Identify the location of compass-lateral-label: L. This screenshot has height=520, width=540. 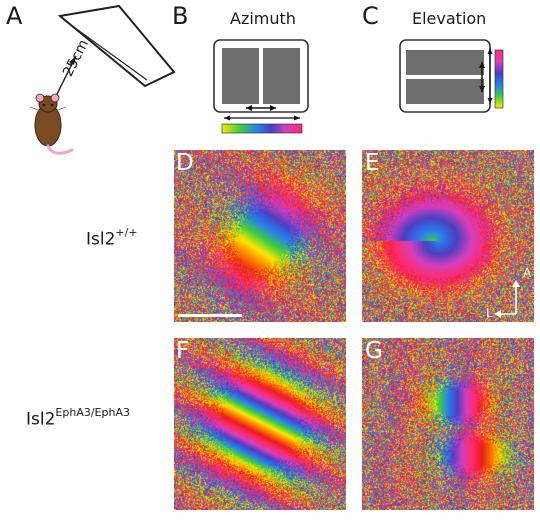
(489, 313).